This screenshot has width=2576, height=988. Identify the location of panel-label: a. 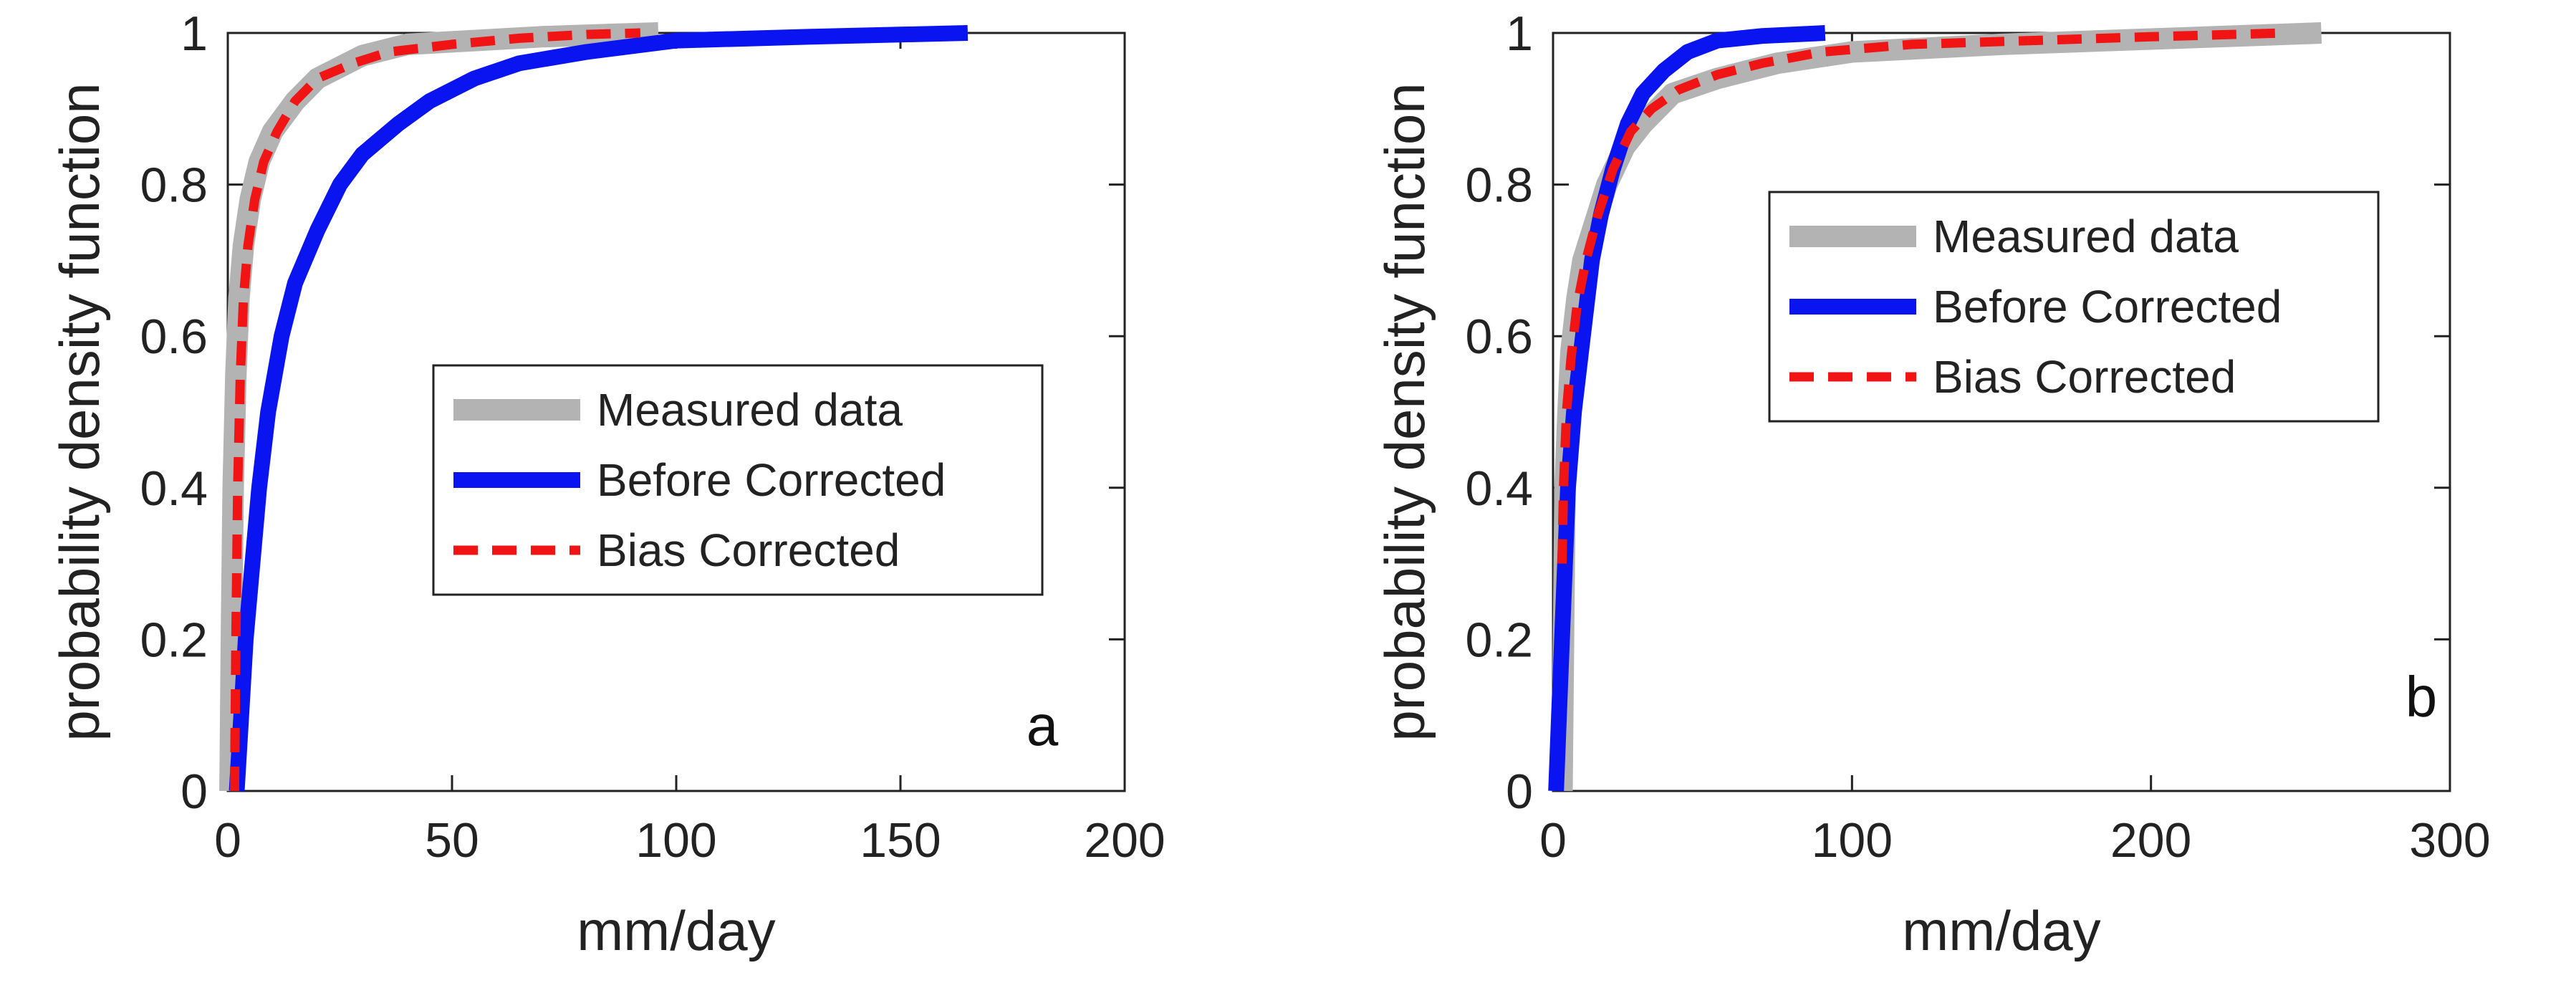
(1043, 725).